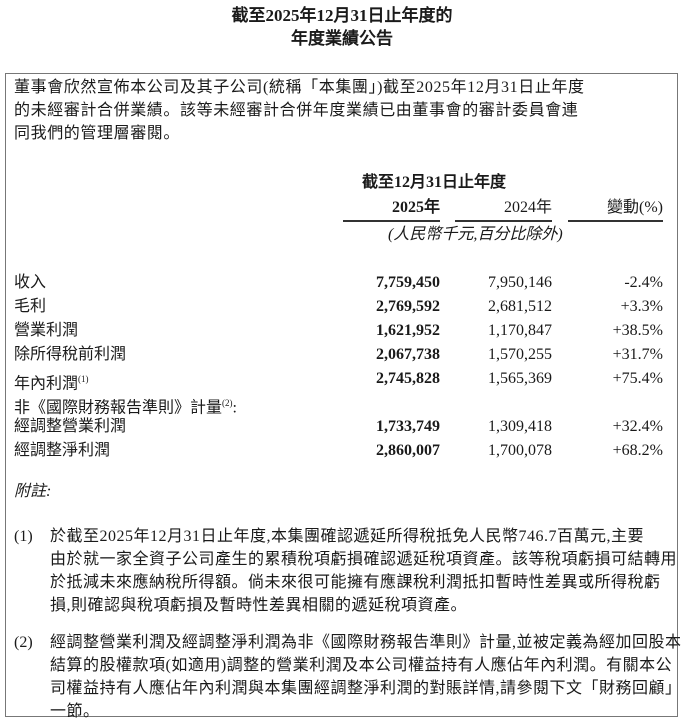  I want to click on row-label: 營業利潤, so click(46, 331).